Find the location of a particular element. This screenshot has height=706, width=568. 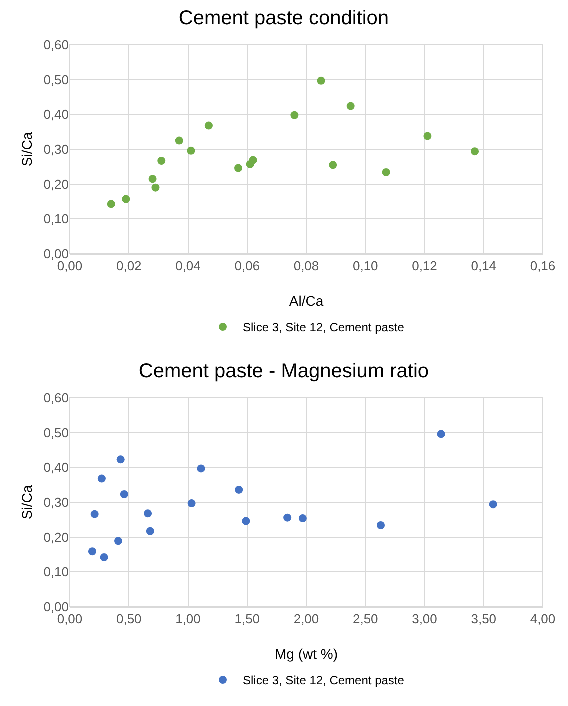

chart-title: Cement paste condition is located at coordinates (284, 19).